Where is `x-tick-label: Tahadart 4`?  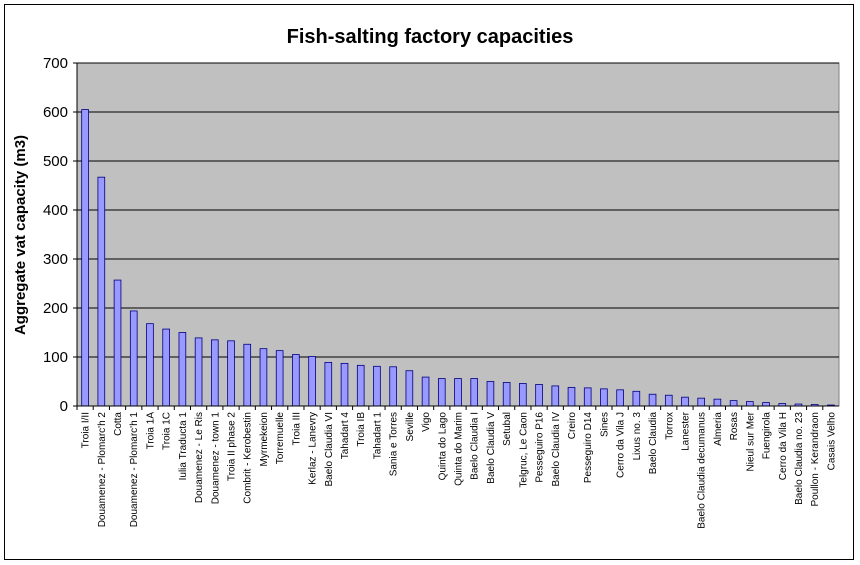 x-tick-label: Tahadart 4 is located at coordinates (345, 436).